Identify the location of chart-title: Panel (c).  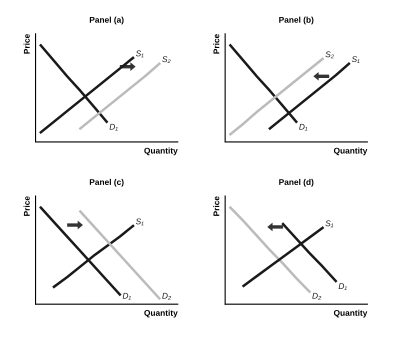
(107, 182).